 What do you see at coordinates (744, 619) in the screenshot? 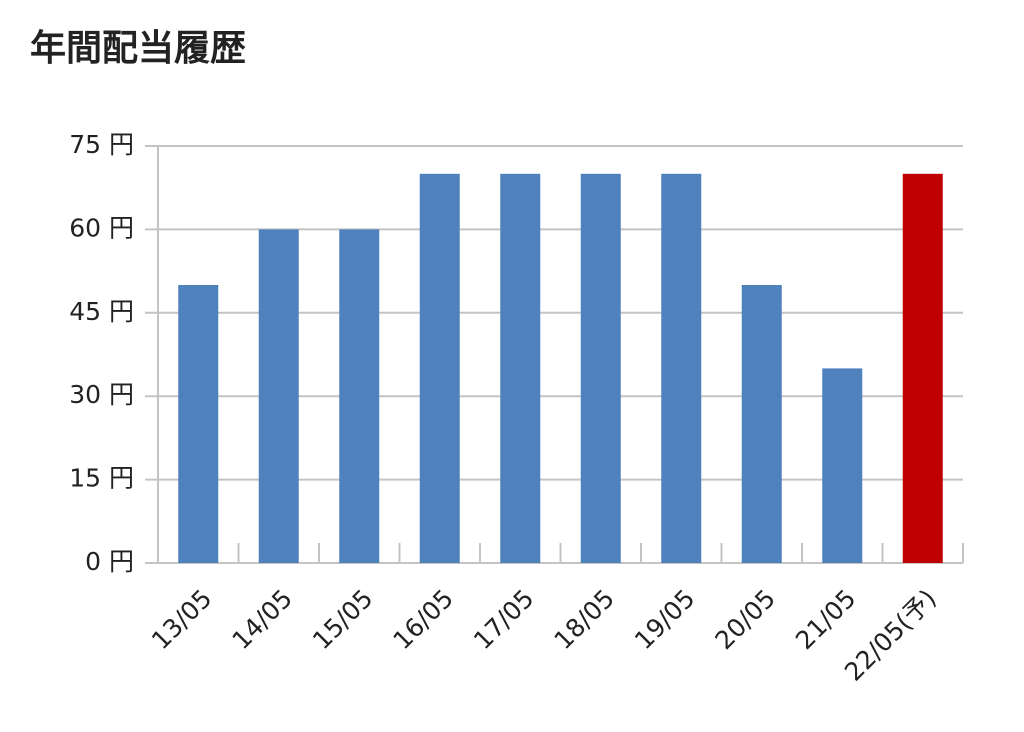
I see `x-tick-label: 20/05` at bounding box center [744, 619].